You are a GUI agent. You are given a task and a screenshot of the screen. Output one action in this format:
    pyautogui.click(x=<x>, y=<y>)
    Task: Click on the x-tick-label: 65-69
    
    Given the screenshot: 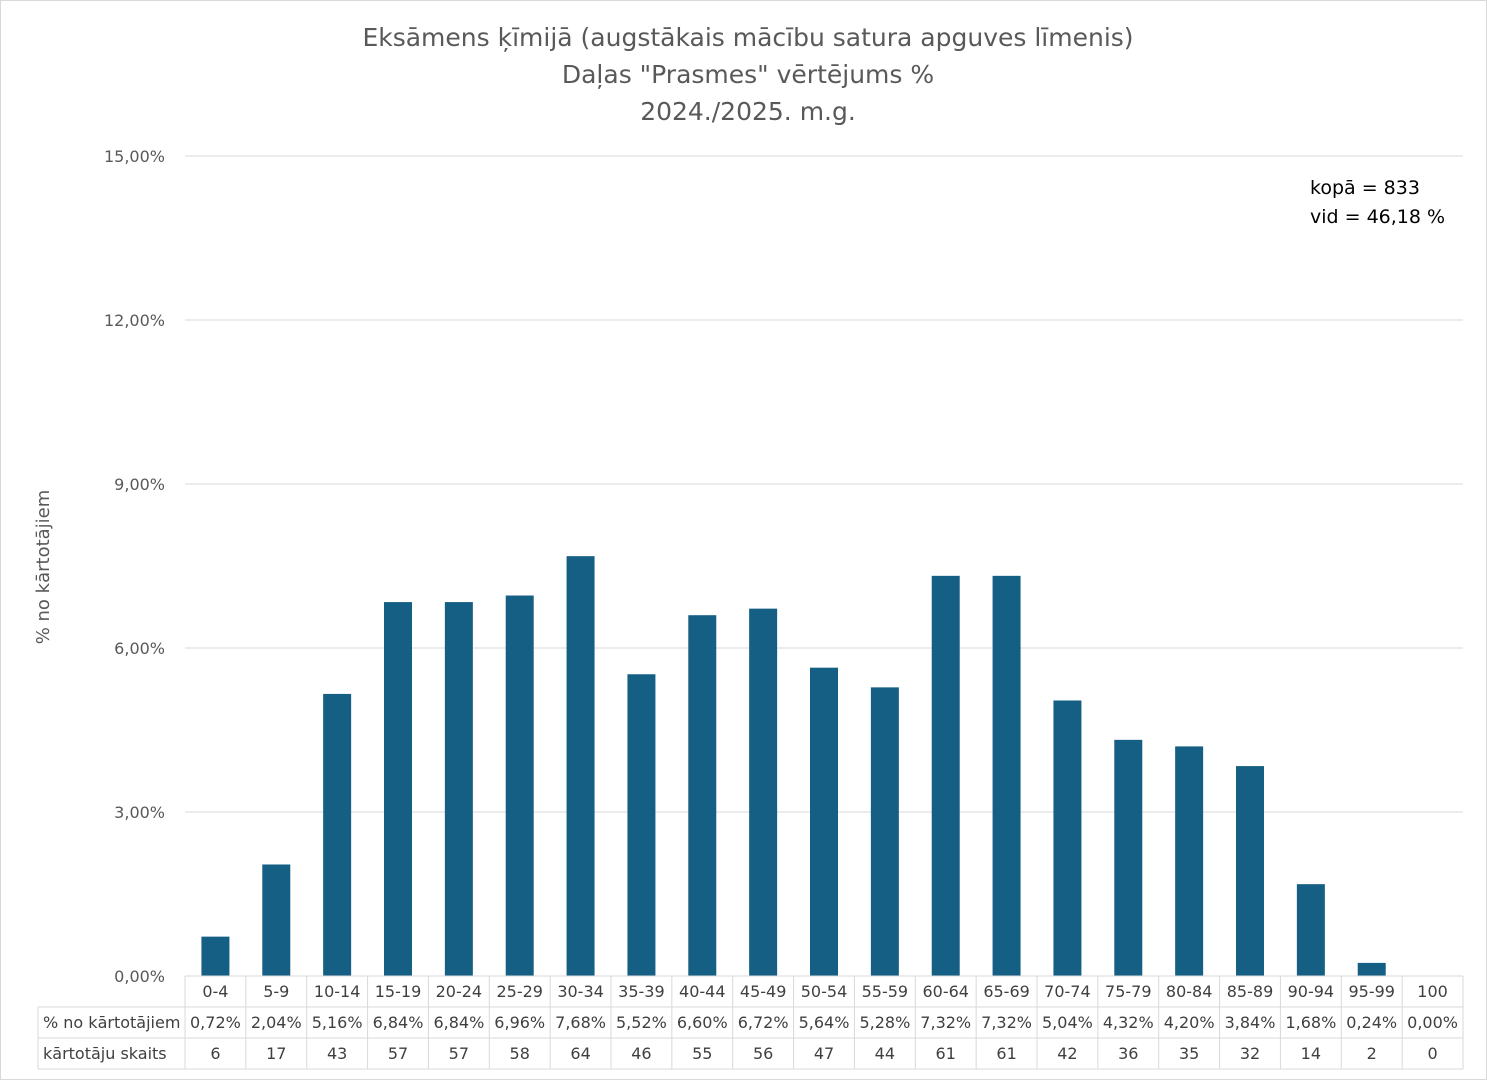 What is the action you would take?
    pyautogui.click(x=1006, y=991)
    